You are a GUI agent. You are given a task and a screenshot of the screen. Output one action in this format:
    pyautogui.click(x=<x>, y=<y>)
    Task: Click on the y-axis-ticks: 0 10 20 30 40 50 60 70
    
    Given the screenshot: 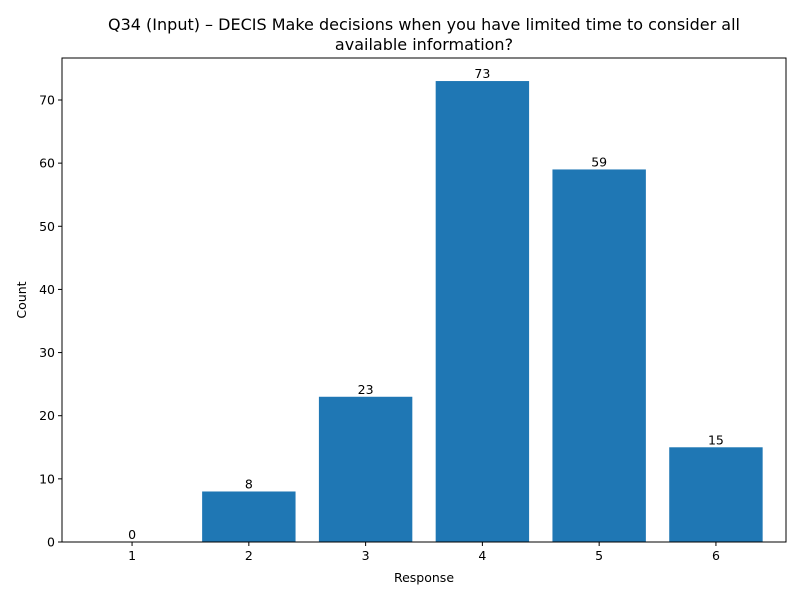 What is the action you would take?
    pyautogui.click(x=50, y=321)
    